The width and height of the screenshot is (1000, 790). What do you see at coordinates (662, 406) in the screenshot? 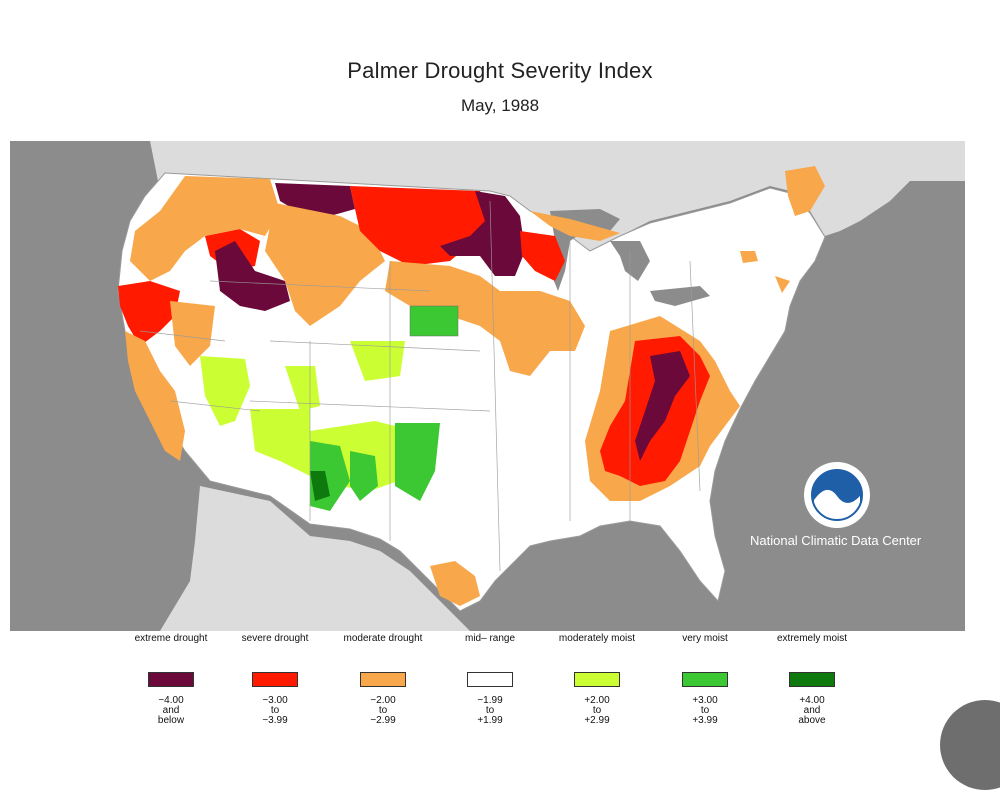
I see `region-tennessee-extreme` at bounding box center [662, 406].